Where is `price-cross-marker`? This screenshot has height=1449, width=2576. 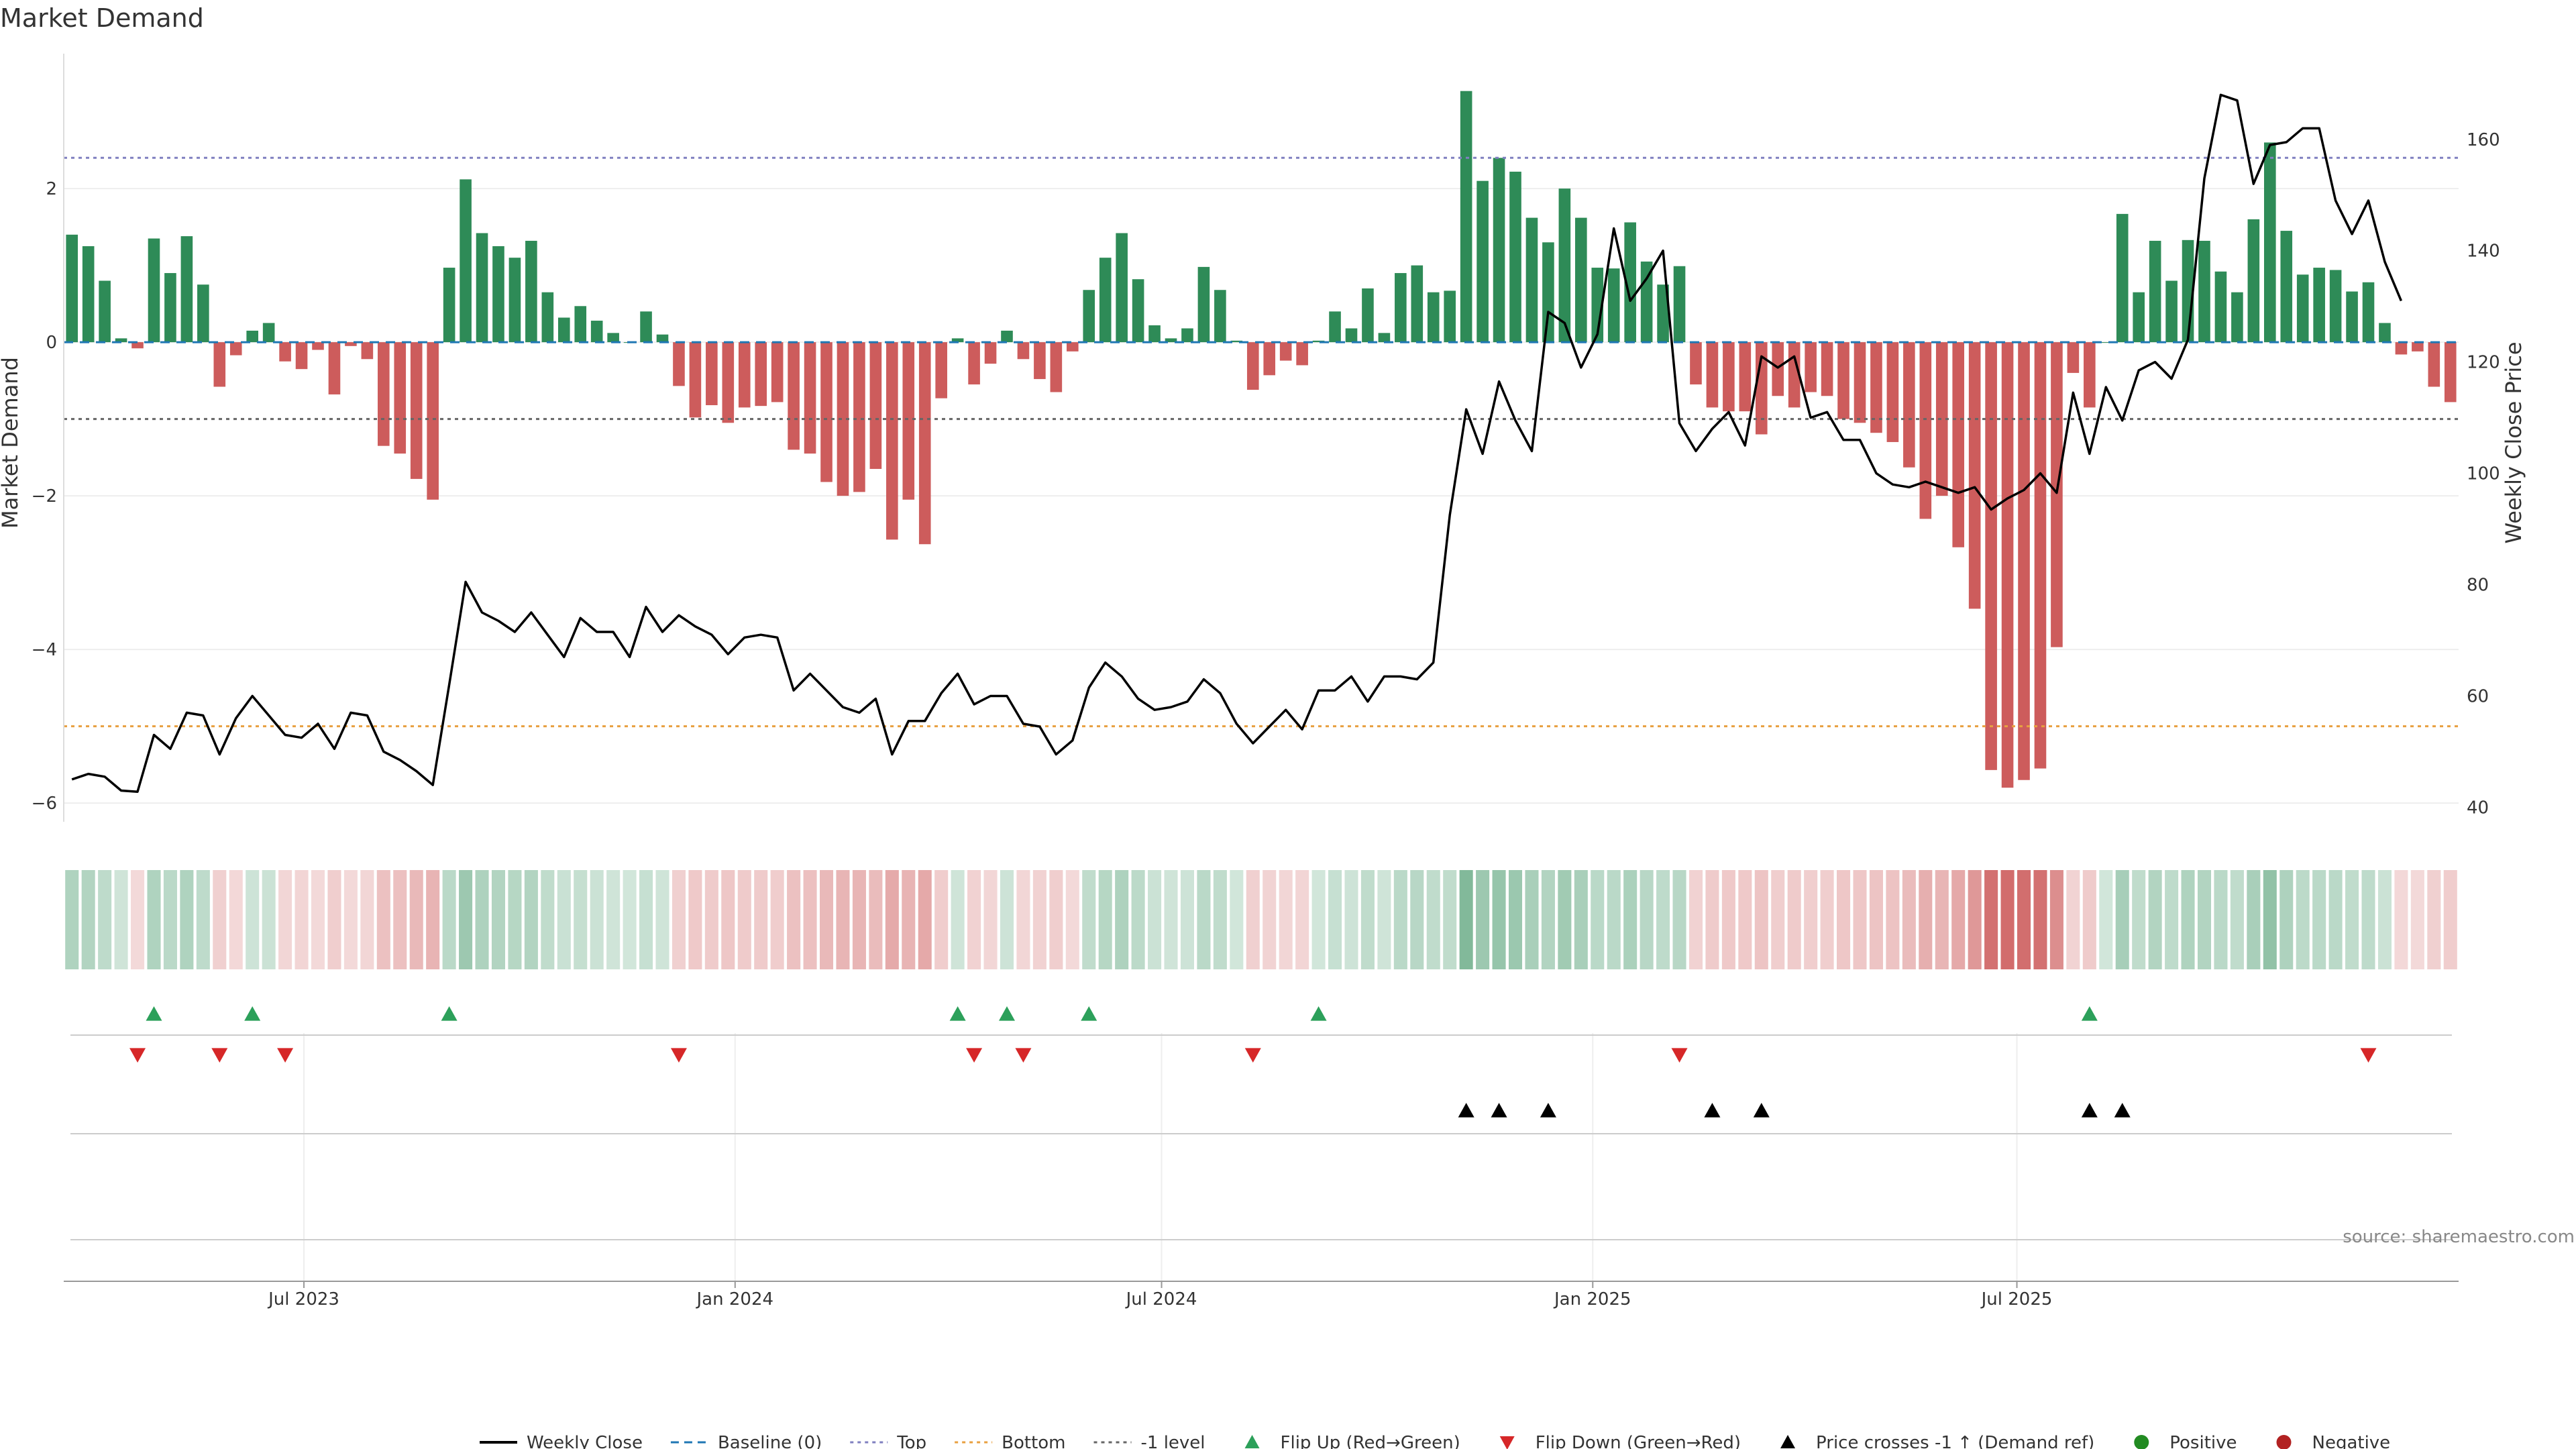
price-cross-marker is located at coordinates (1761, 1110).